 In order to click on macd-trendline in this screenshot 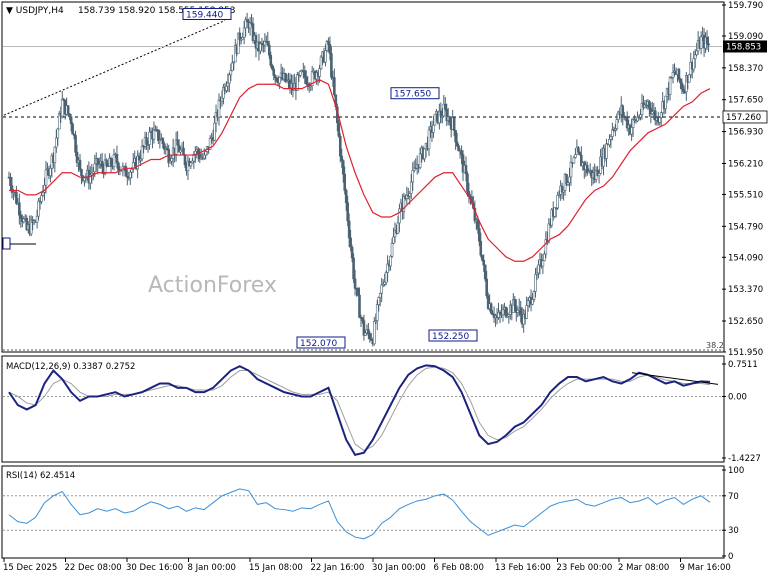, I will do `click(675, 378)`.